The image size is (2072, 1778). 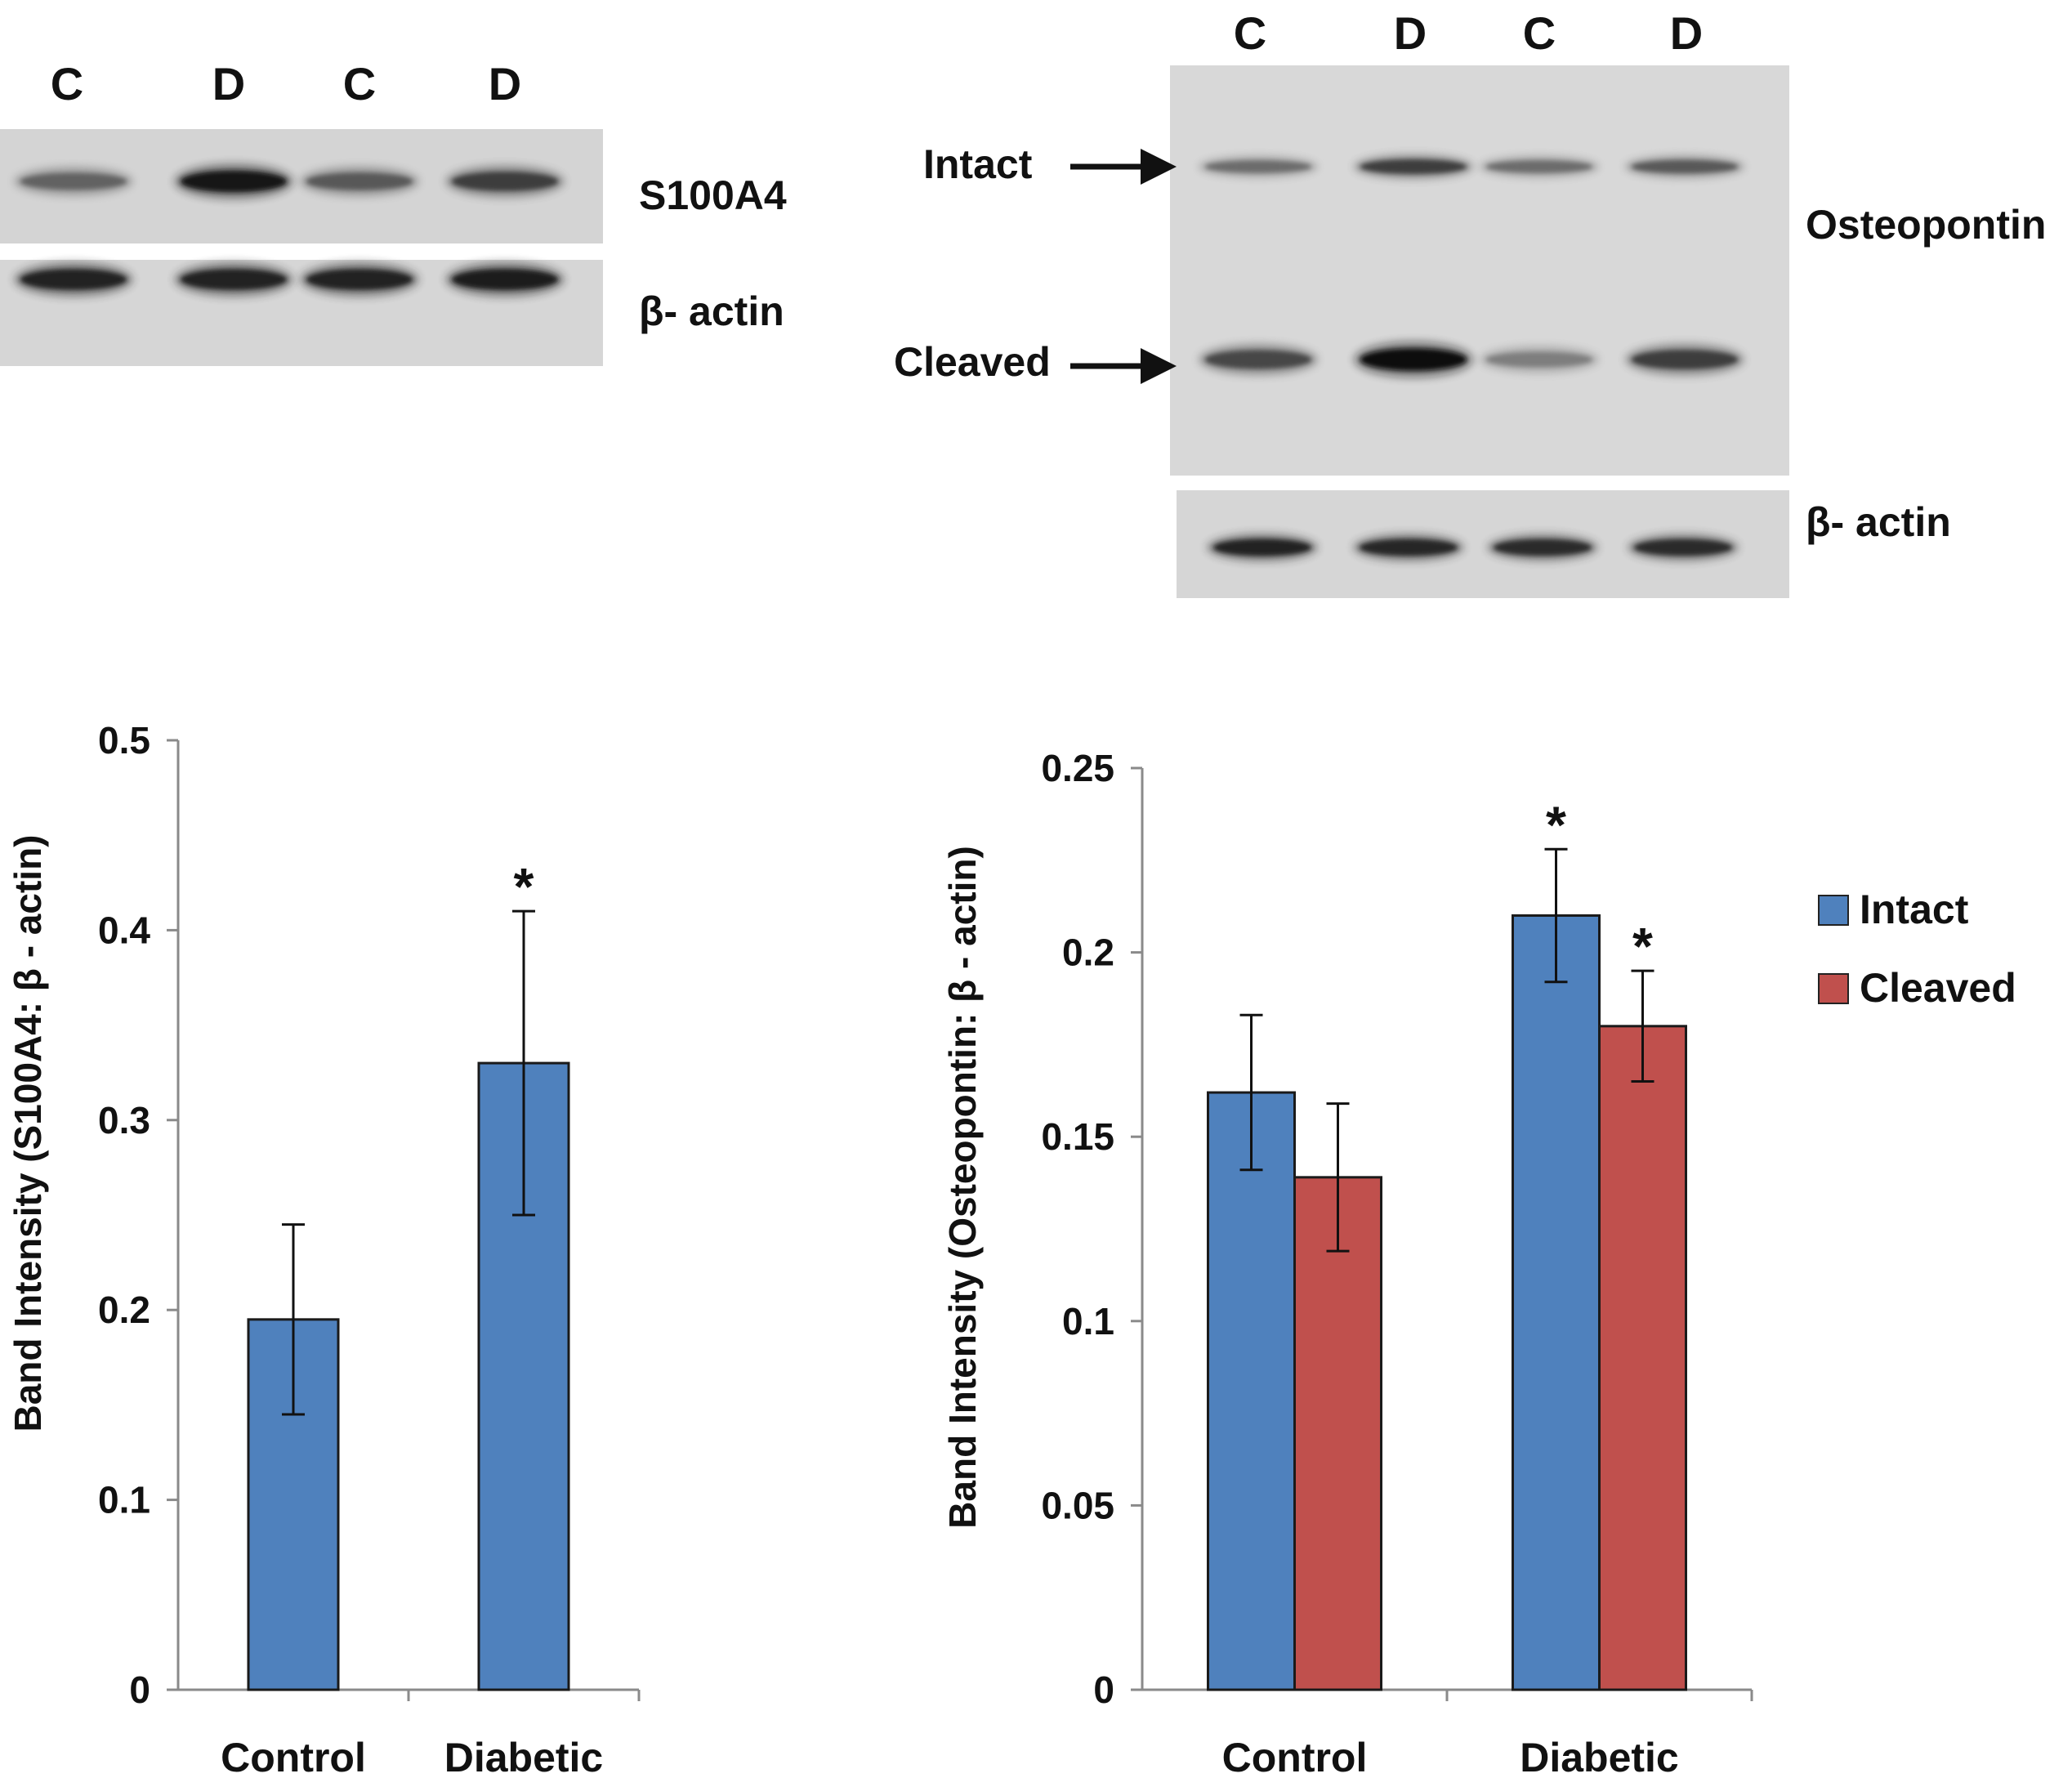 What do you see at coordinates (1077, 1136) in the screenshot?
I see `y-tick-label: 0.15` at bounding box center [1077, 1136].